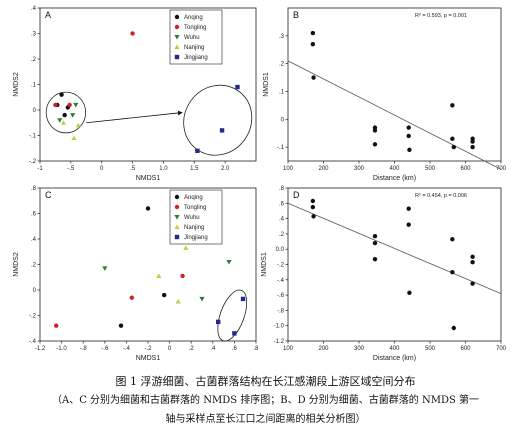 Image resolution: width=531 pixels, height=430 pixels. Describe the element at coordinates (281, 311) in the screenshot. I see `y-tick-label: -.8` at that location.